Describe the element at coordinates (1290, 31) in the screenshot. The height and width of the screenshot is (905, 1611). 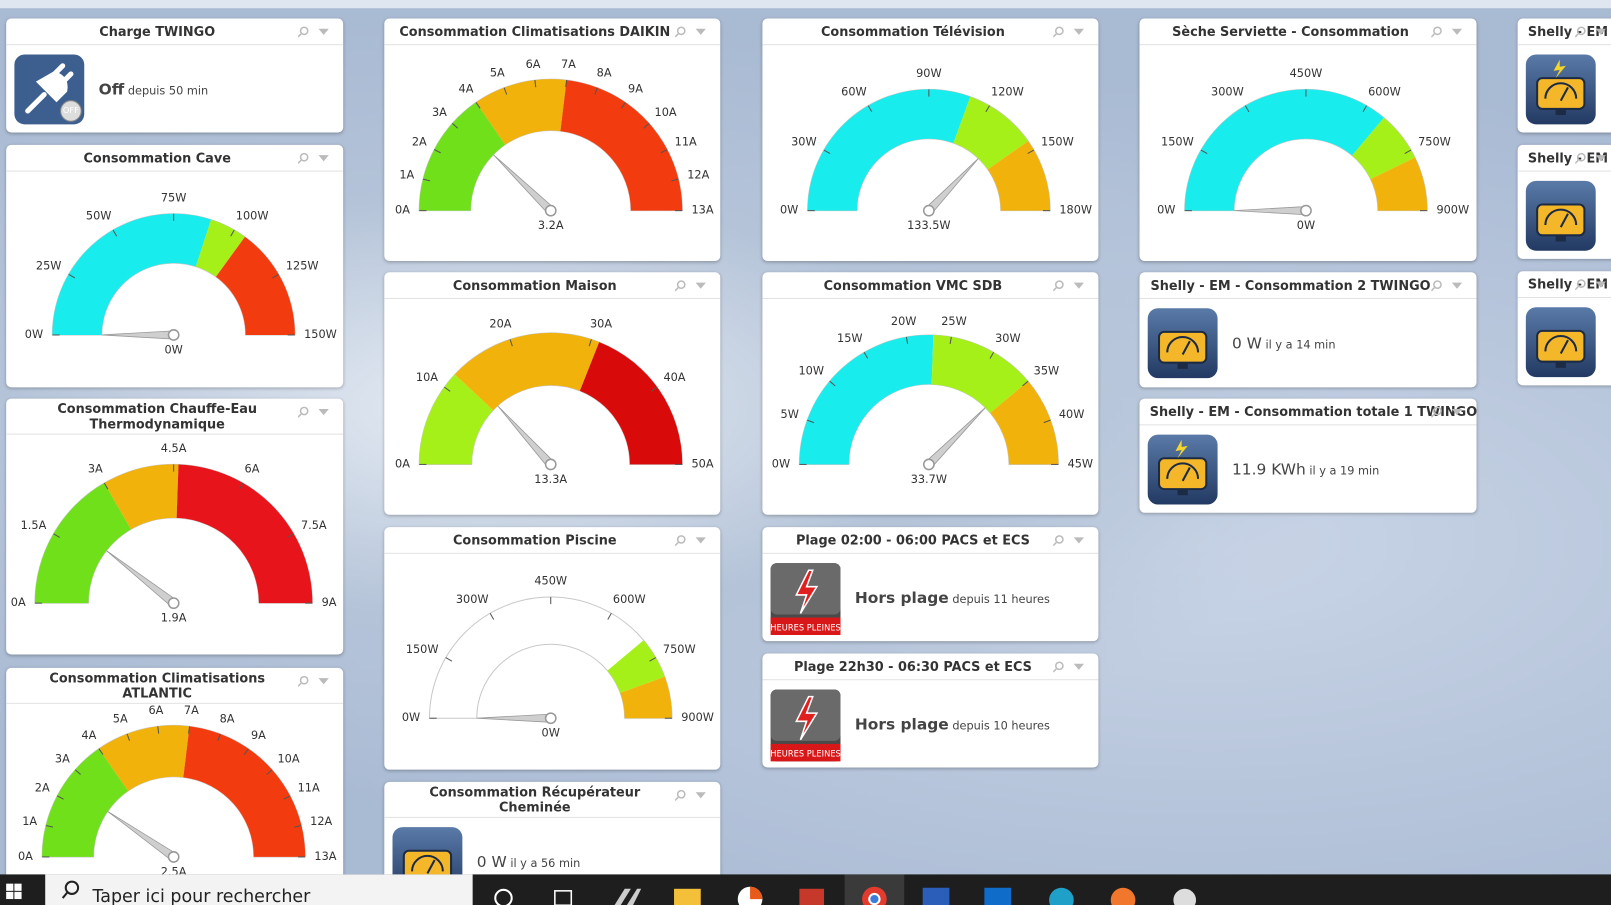
I see `widget-title: Sèche Serviette - Consommation` at that location.